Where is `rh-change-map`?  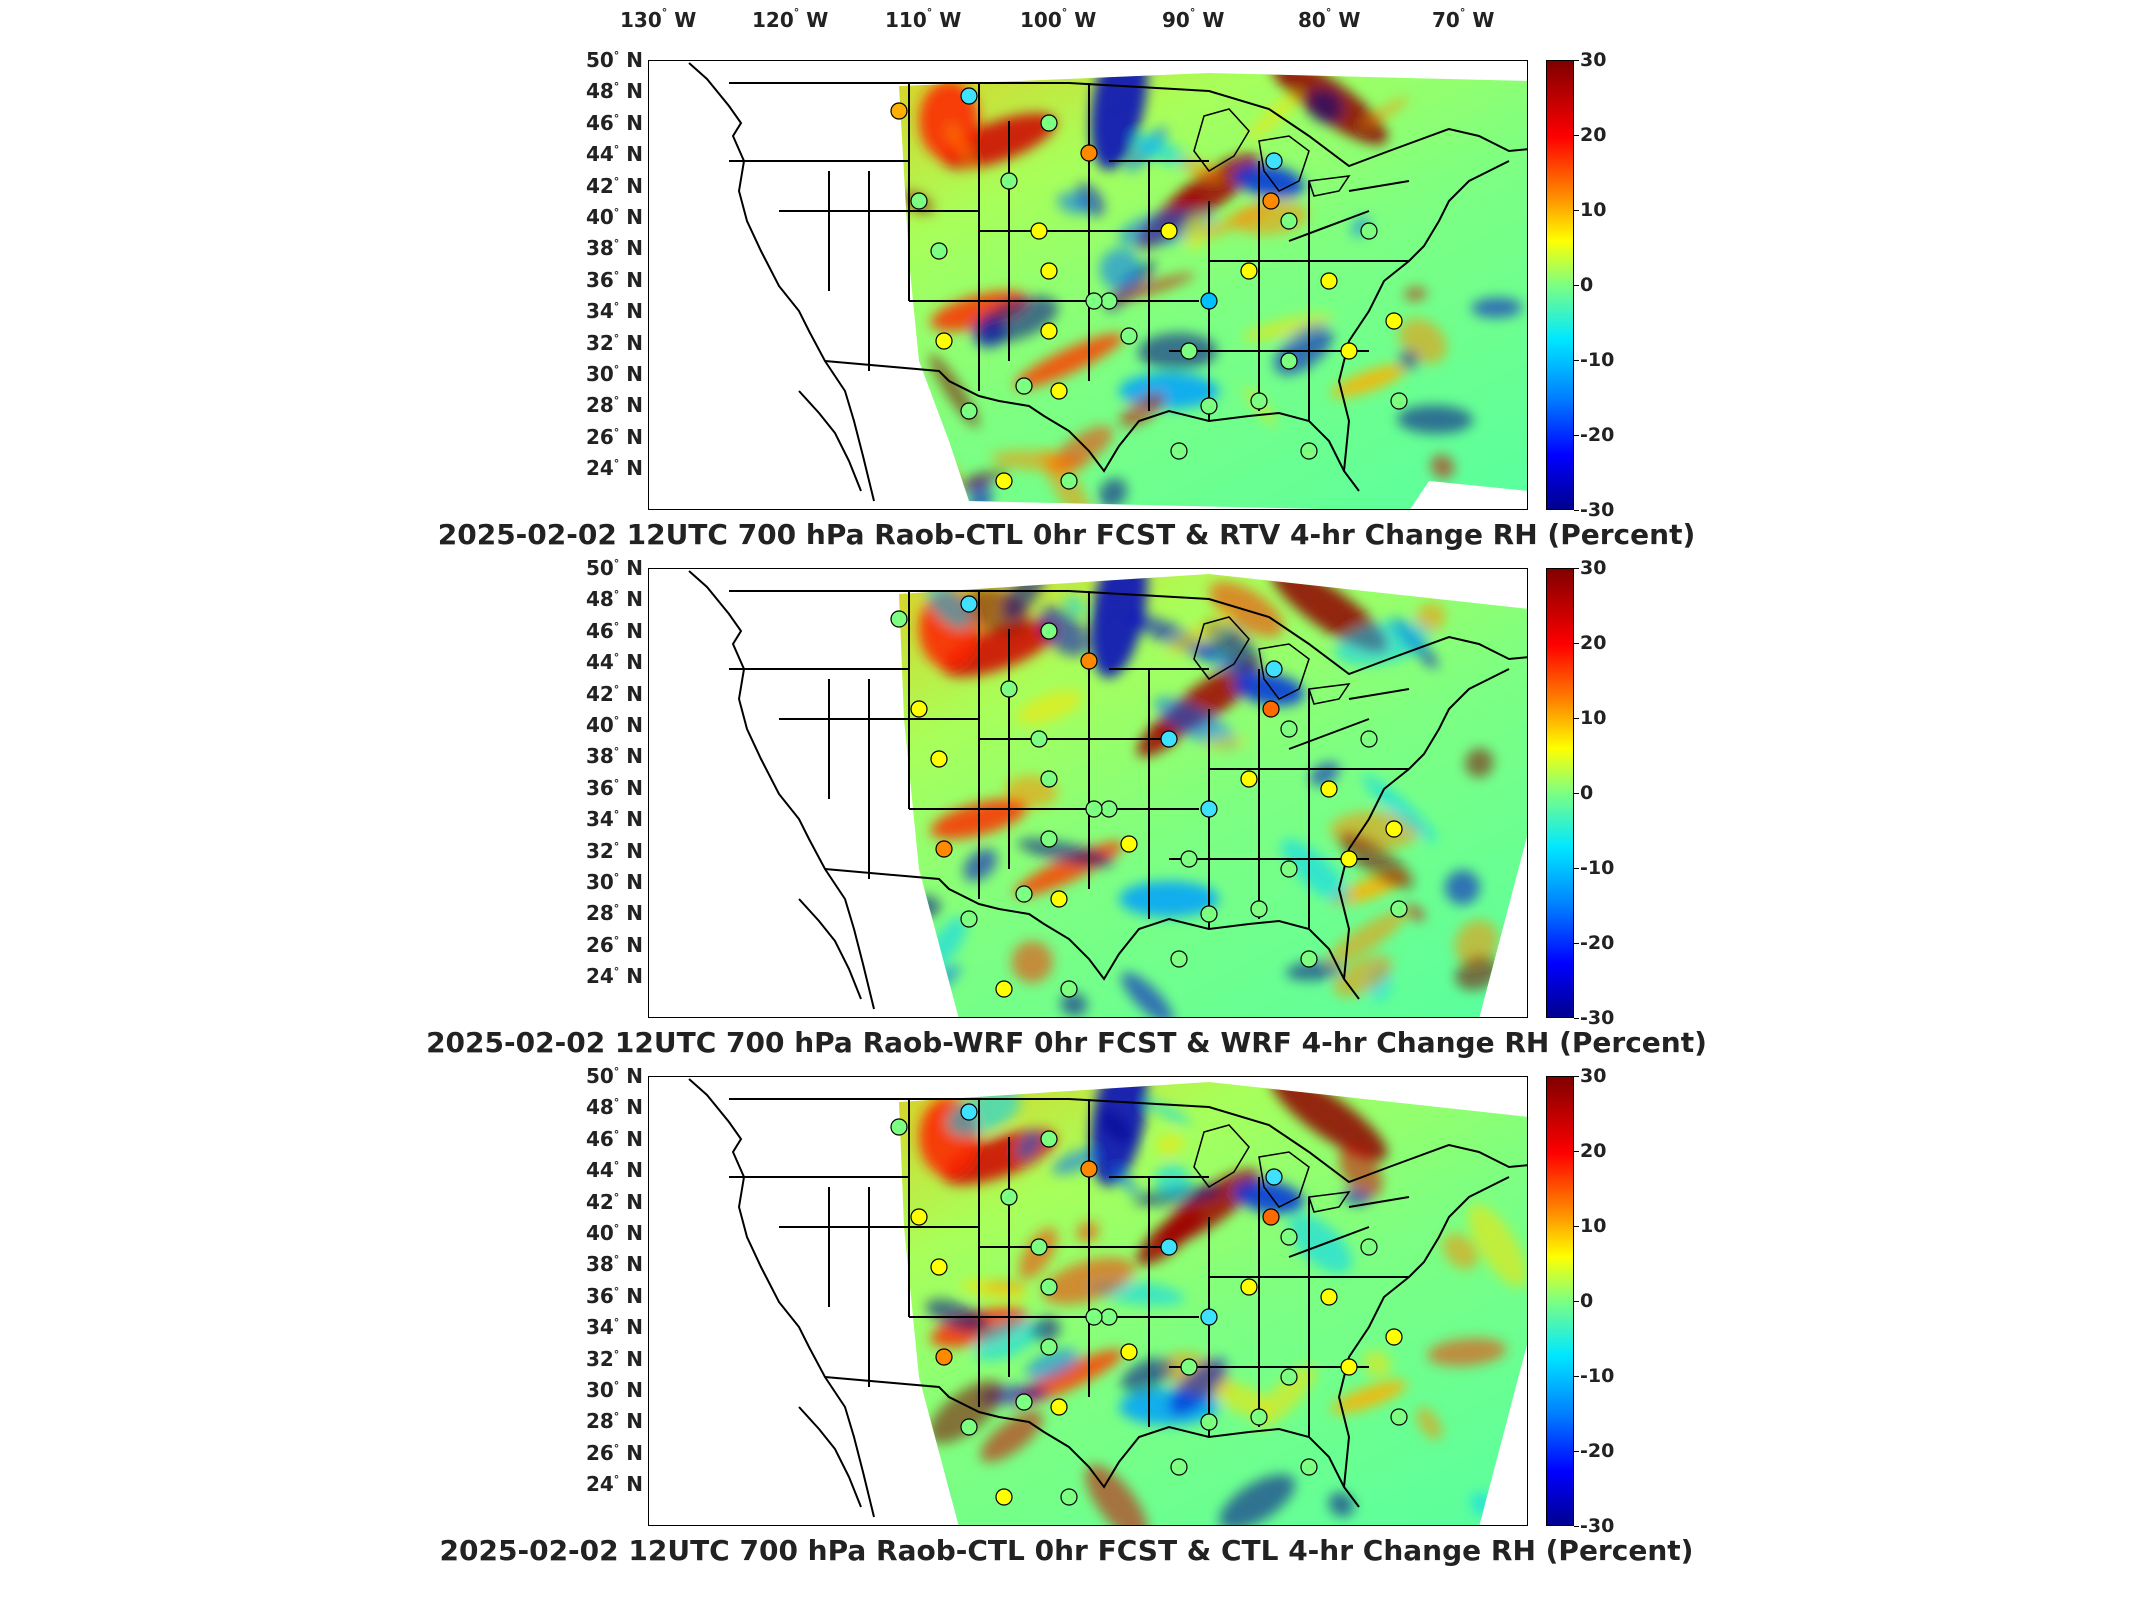
rh-change-map is located at coordinates (1088, 1301).